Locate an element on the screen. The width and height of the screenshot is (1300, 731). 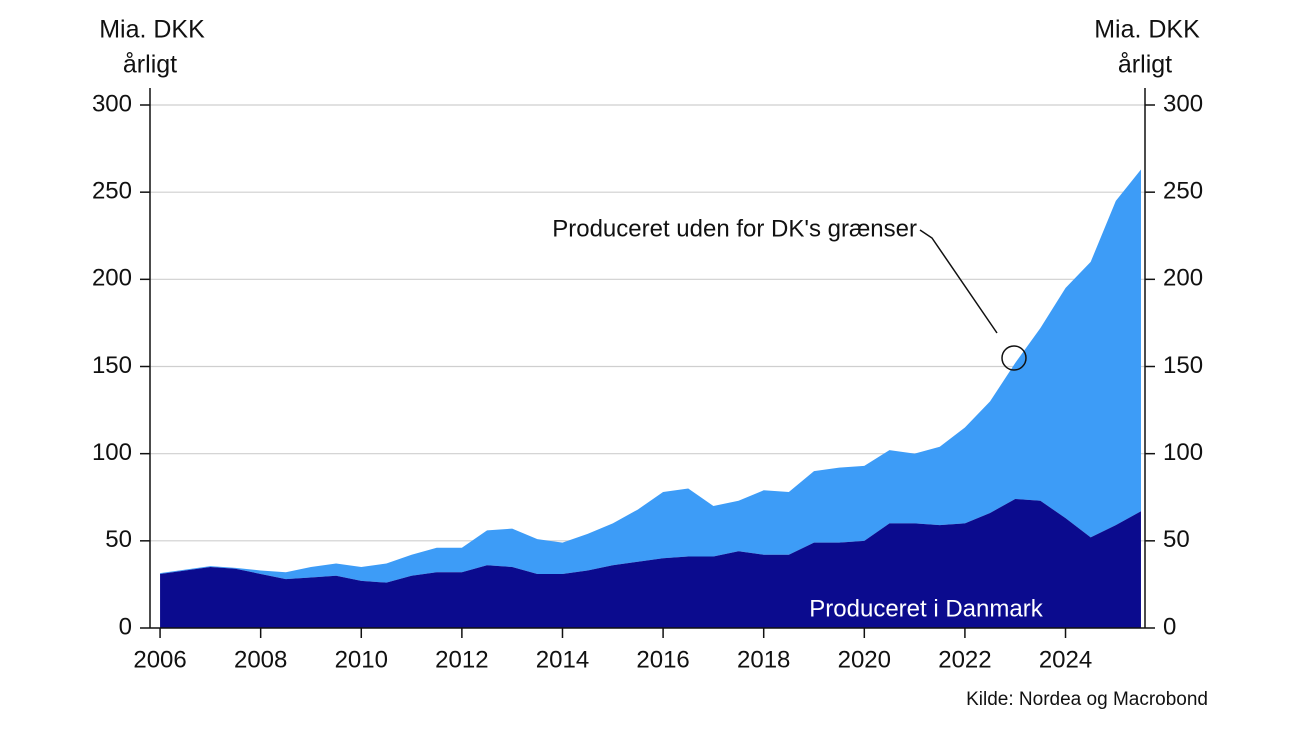
y2-label: årligt is located at coordinates (1145, 65).